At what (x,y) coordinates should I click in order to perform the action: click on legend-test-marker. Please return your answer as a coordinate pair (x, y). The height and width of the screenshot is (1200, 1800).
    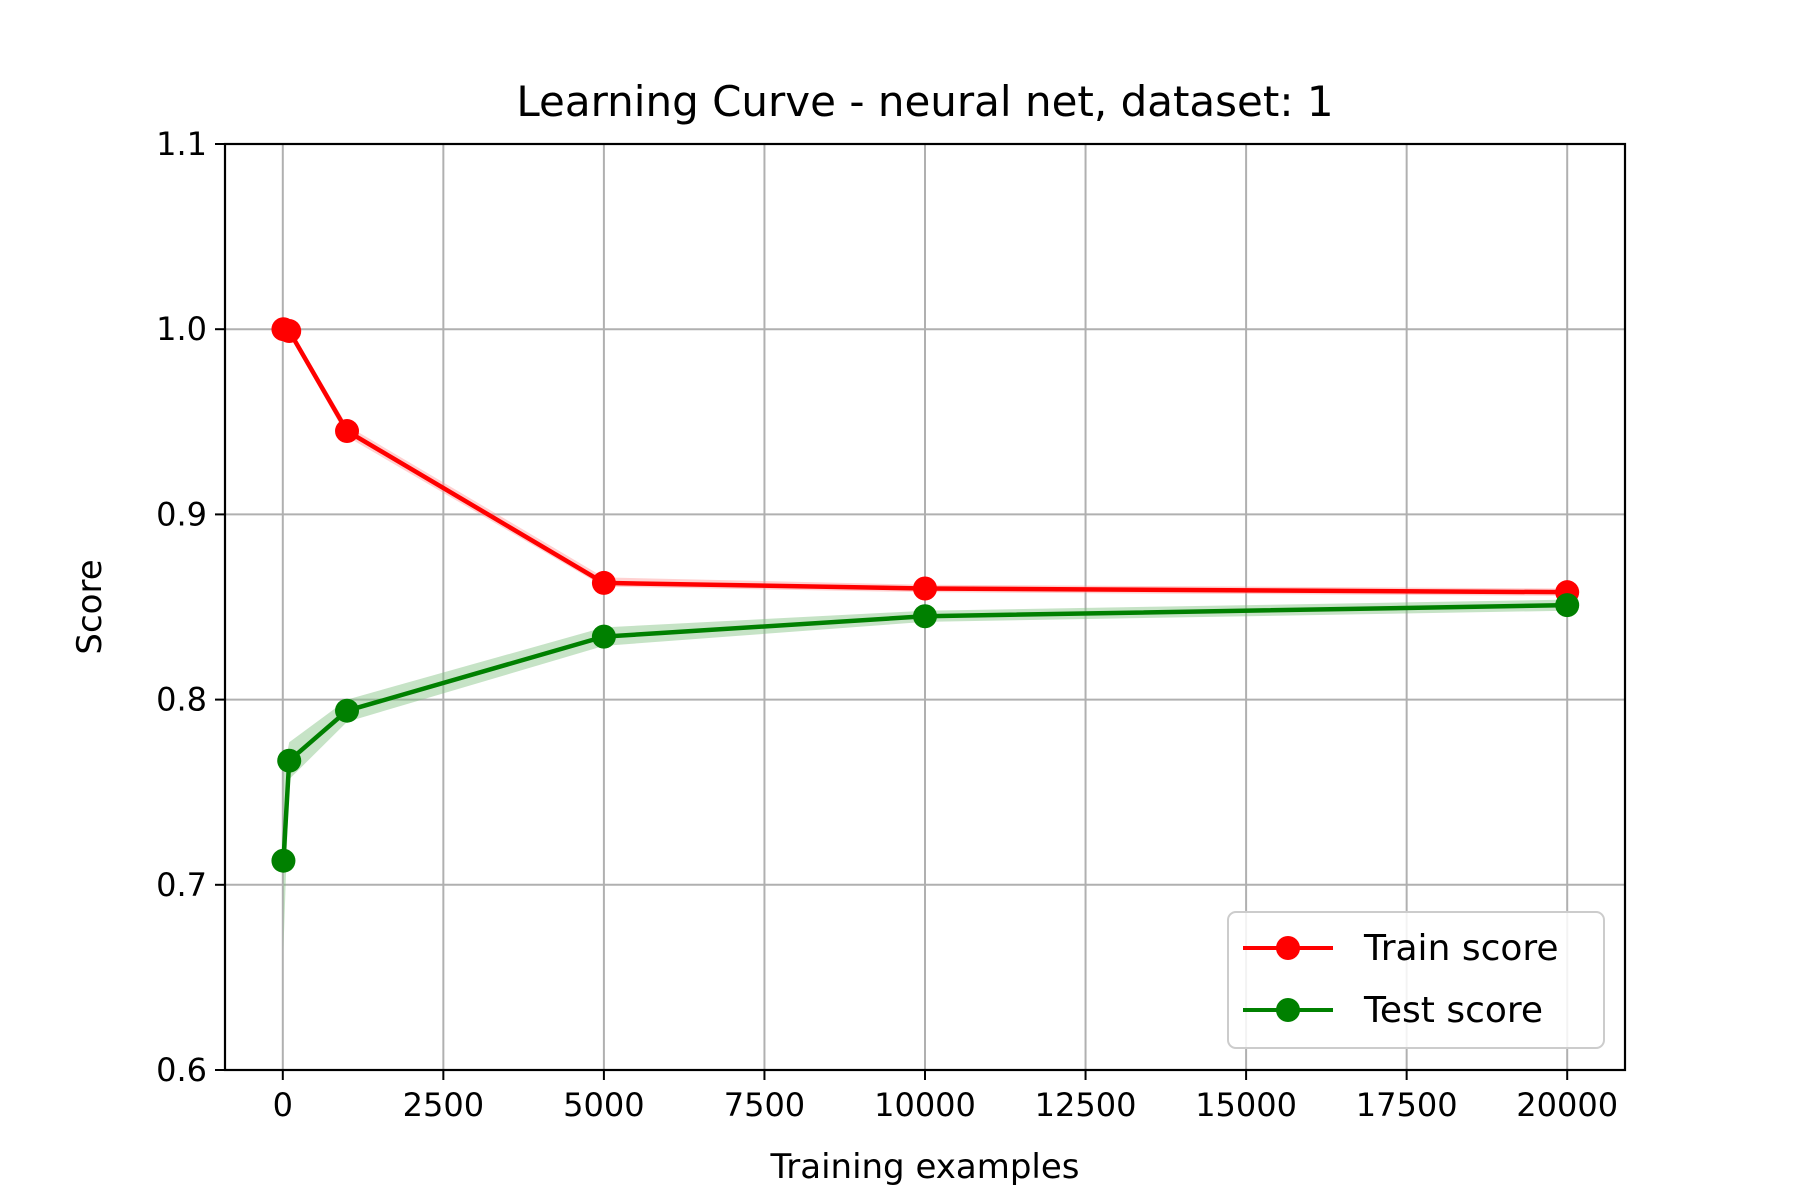
    Looking at the image, I should click on (1288, 1010).